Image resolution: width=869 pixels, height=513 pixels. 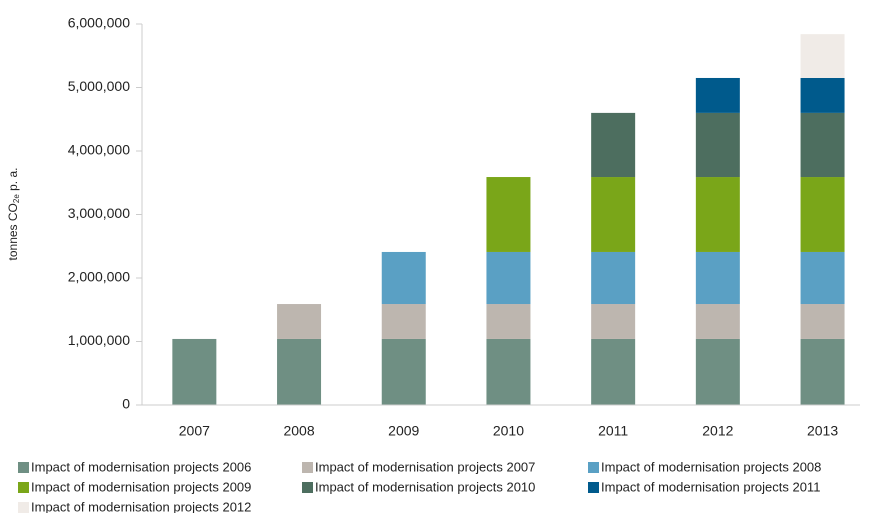 I want to click on legend-label: Impact of modernisation projects 2012, so click(x=141, y=506).